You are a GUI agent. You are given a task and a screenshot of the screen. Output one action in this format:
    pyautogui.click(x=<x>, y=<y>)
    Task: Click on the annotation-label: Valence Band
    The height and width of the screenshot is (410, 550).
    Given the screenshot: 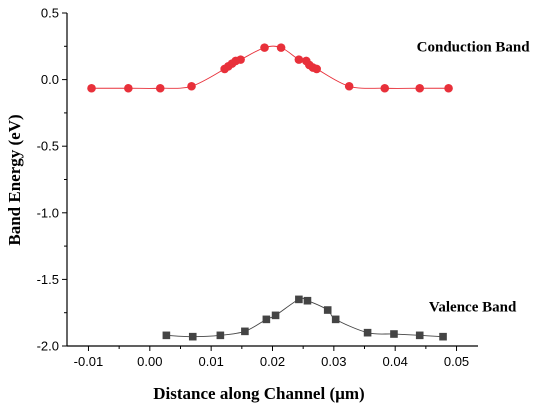 What is the action you would take?
    pyautogui.click(x=473, y=307)
    